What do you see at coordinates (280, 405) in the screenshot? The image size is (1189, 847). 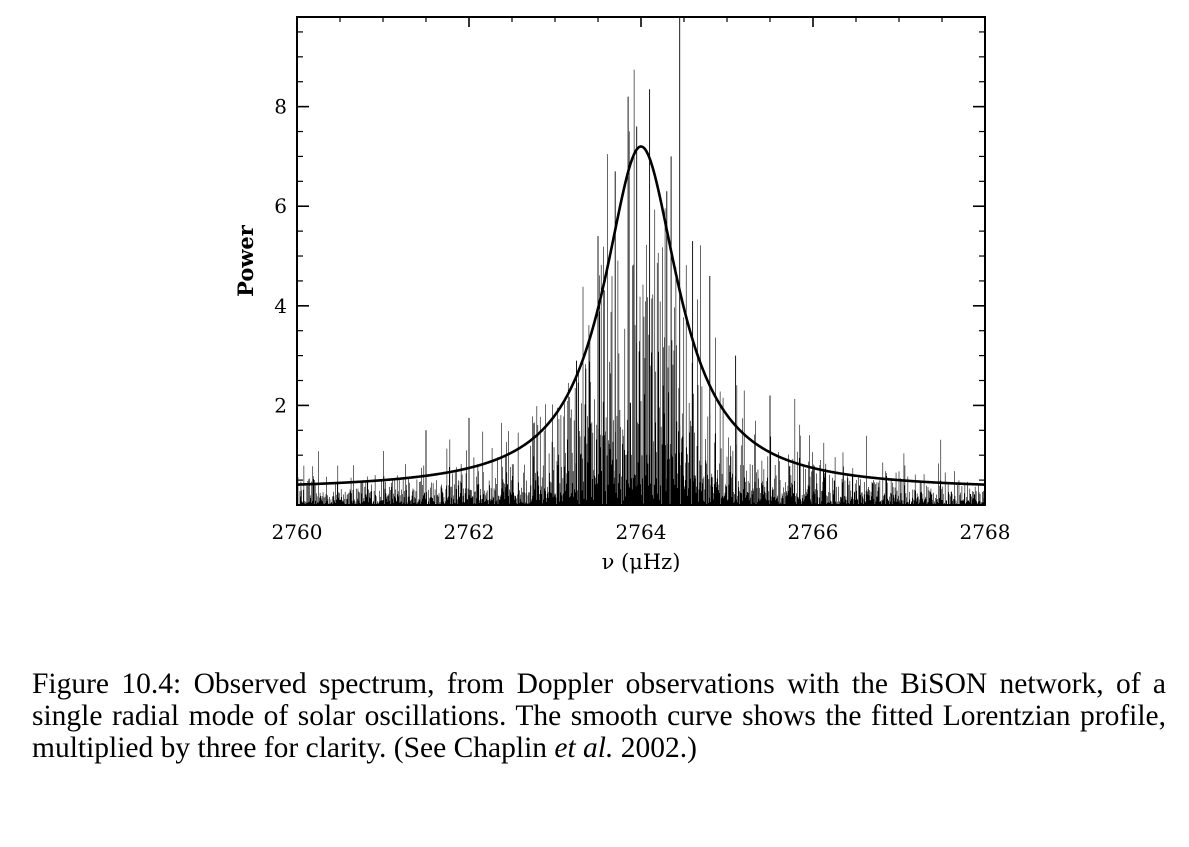 I see `y-tick-label: 2` at bounding box center [280, 405].